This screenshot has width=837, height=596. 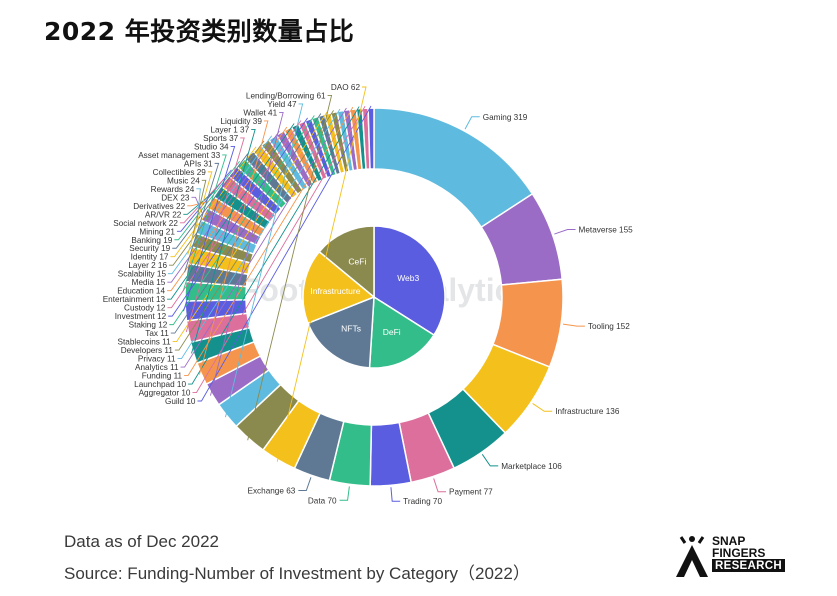 I want to click on leader-line-studio, so click(x=209, y=228).